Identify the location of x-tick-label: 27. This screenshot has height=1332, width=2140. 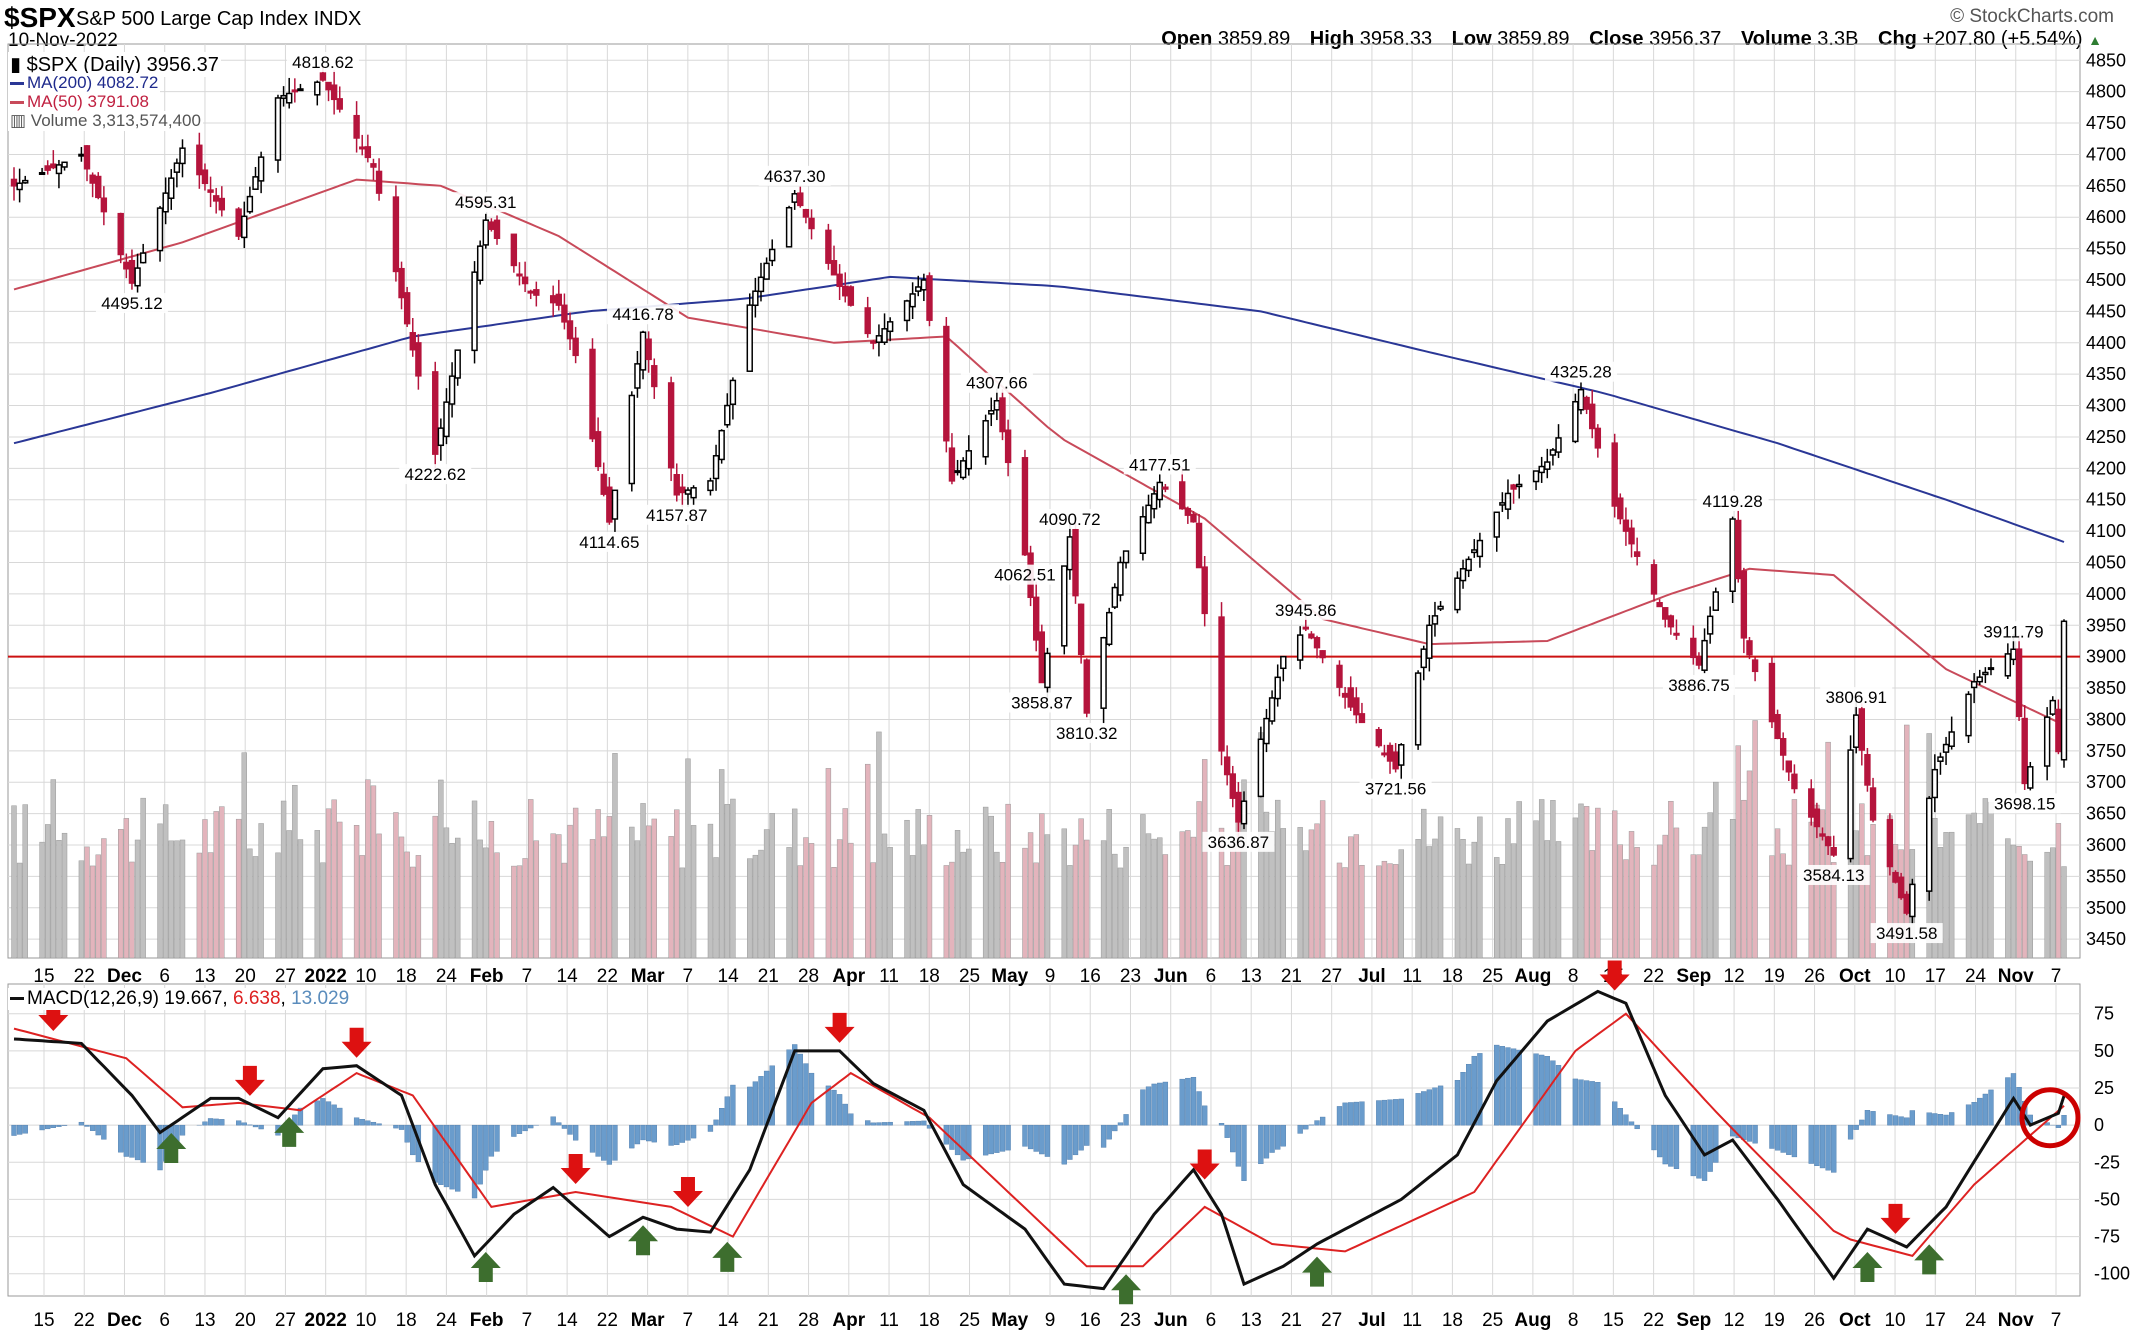
(1331, 976).